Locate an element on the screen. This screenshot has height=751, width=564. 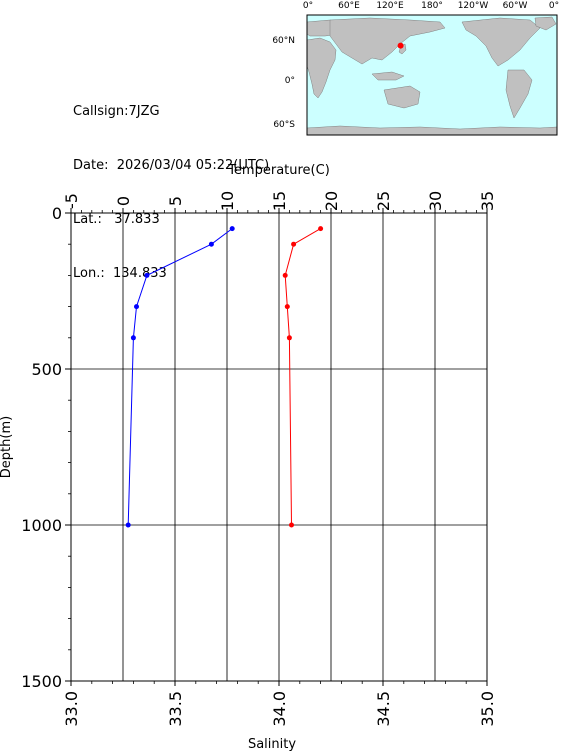
depth-tick-label: 500 is located at coordinates (46, 369).